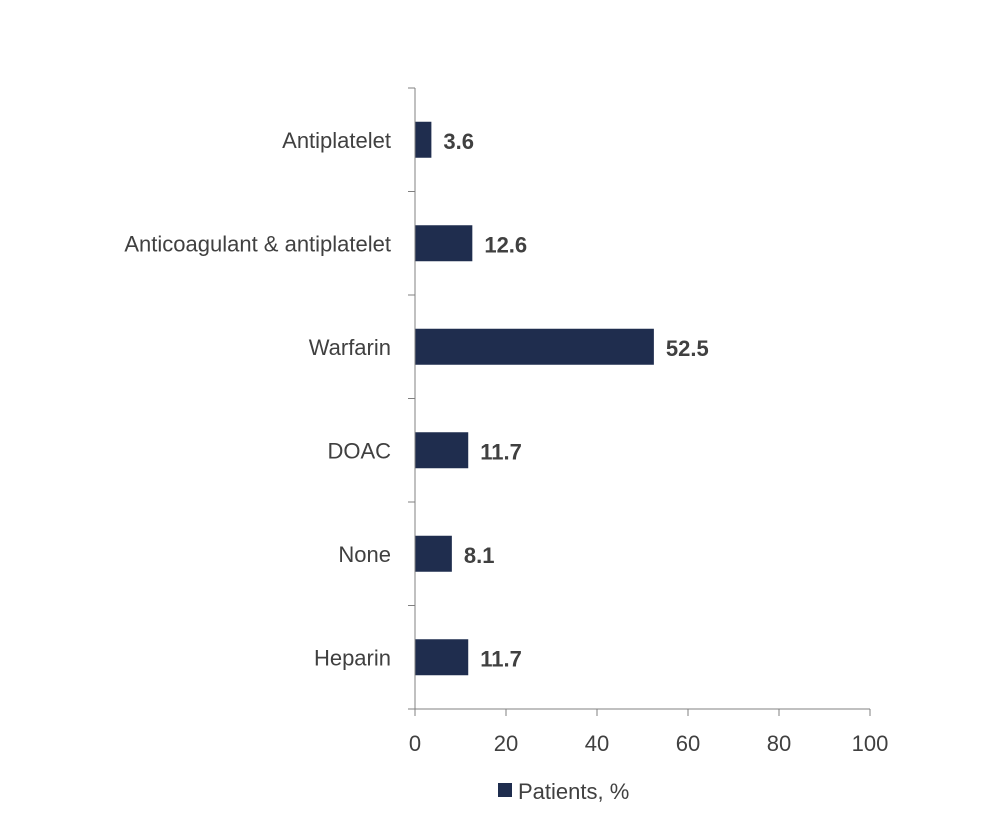 The width and height of the screenshot is (1000, 823). What do you see at coordinates (352, 657) in the screenshot?
I see `category-label: Heparin` at bounding box center [352, 657].